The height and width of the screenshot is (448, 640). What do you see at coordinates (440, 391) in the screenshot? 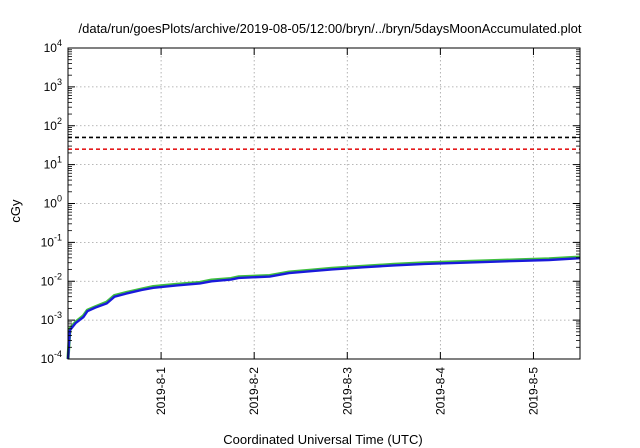
I see `x-tick-label: 2019-8-4` at bounding box center [440, 391].